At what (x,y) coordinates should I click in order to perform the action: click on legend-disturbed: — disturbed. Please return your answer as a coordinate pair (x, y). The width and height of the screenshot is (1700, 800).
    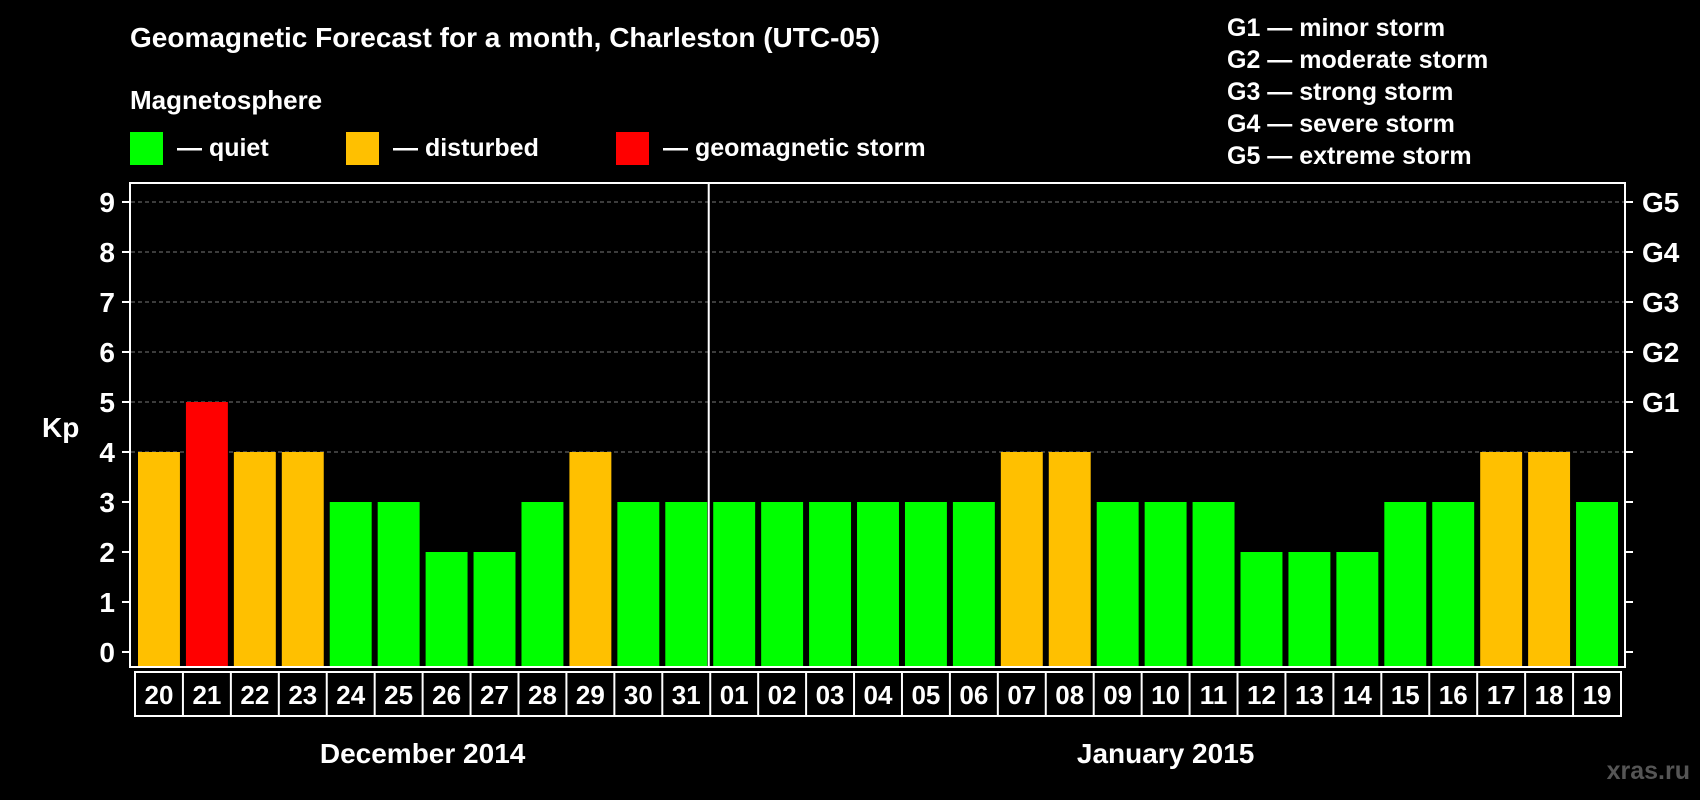
    Looking at the image, I should click on (442, 148).